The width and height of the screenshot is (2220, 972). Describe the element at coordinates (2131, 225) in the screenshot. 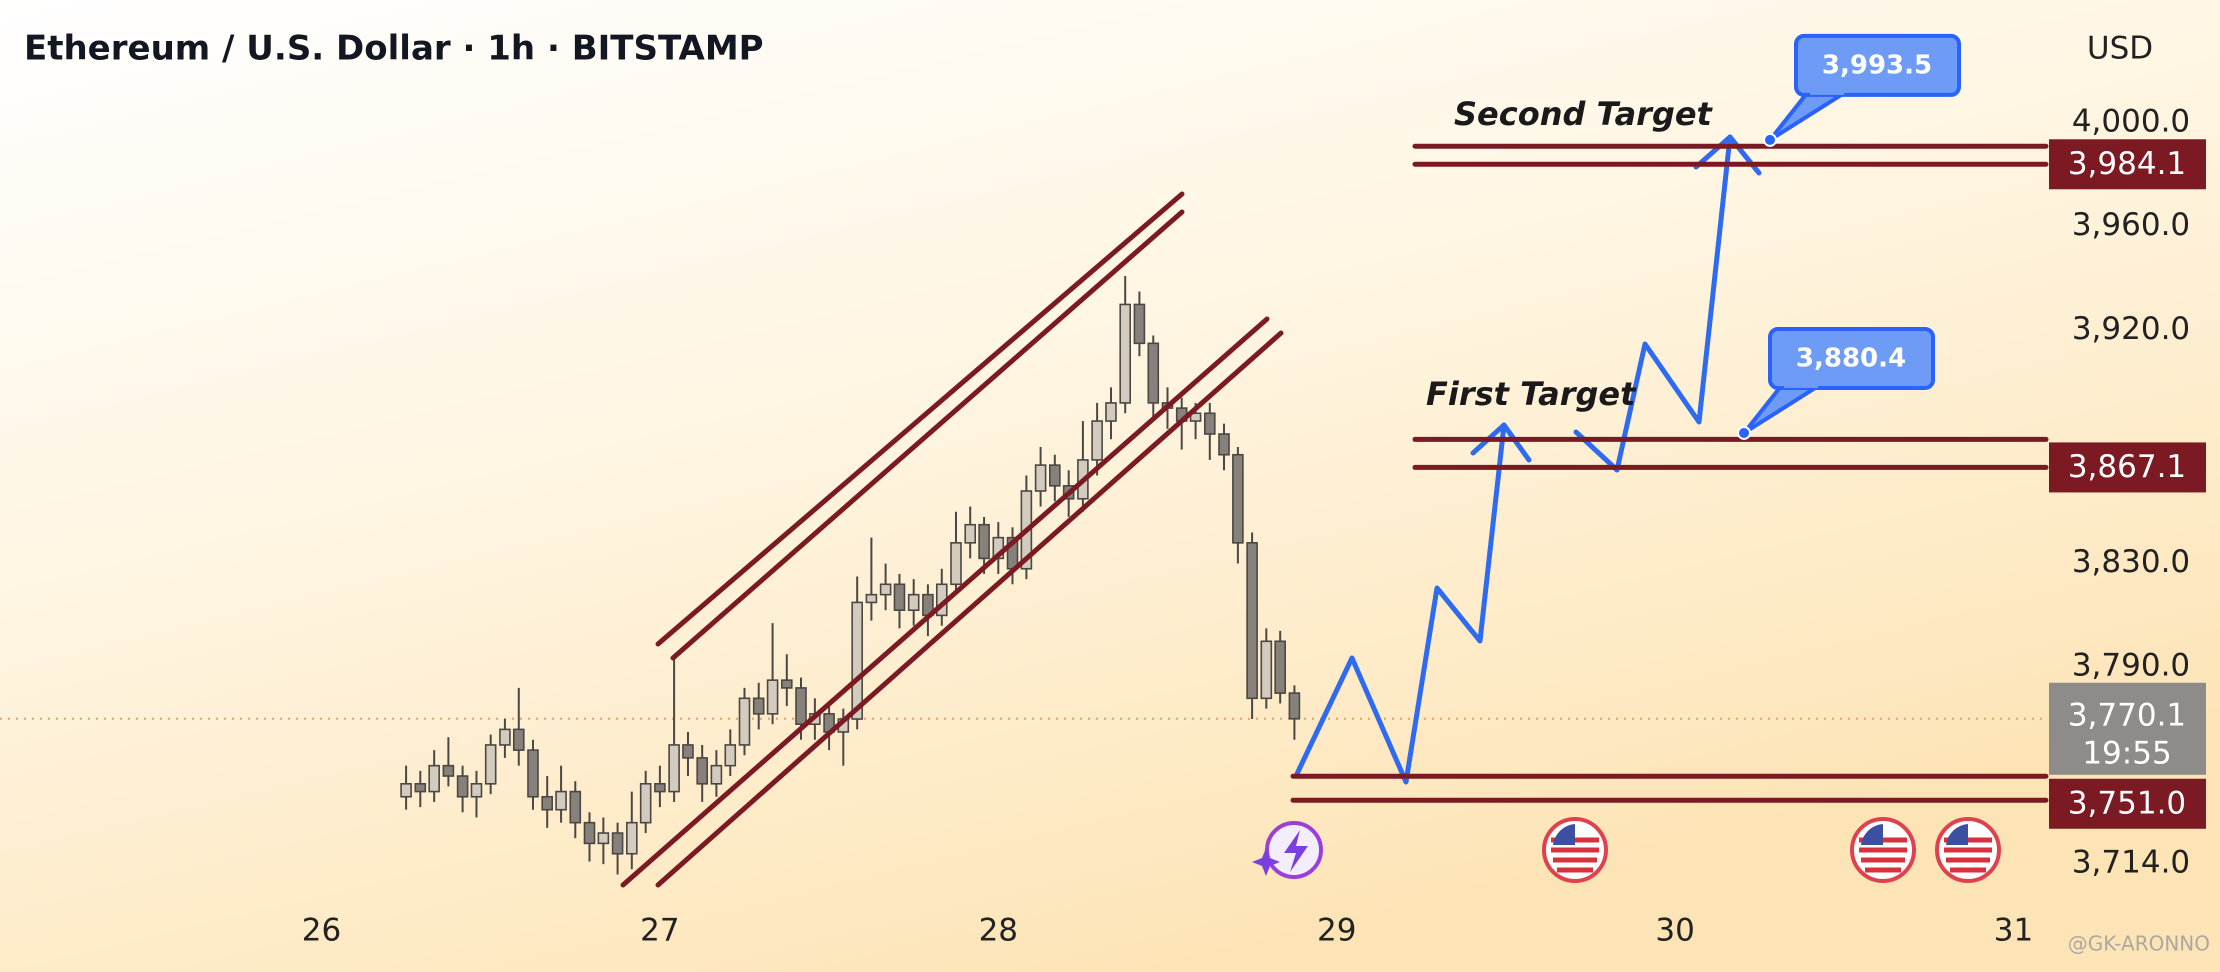

I see `y-tick-label: 3,960.0` at that location.